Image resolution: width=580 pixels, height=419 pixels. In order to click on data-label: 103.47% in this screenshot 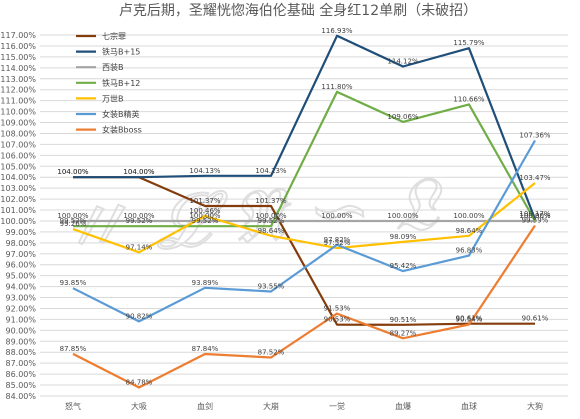, I will do `click(534, 178)`.